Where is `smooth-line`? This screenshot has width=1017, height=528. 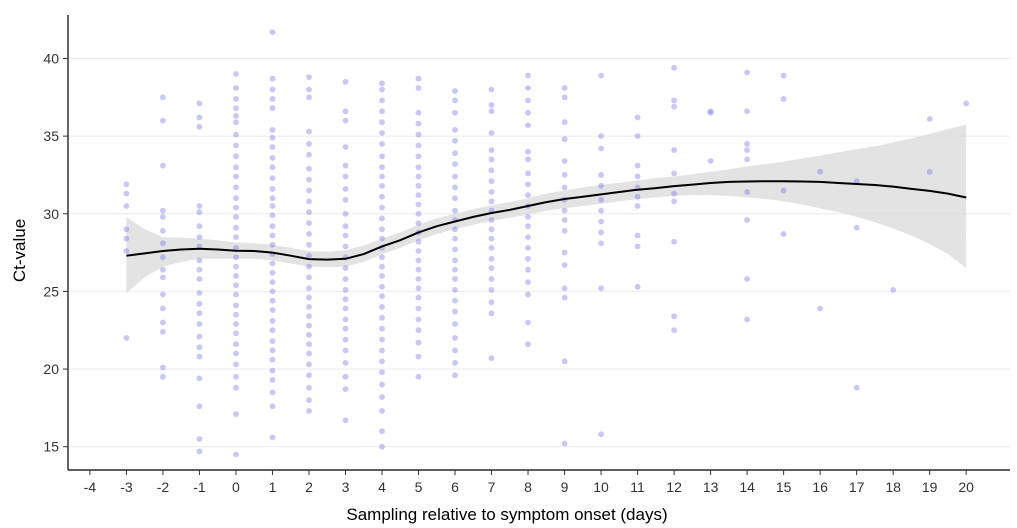 smooth-line is located at coordinates (546, 220).